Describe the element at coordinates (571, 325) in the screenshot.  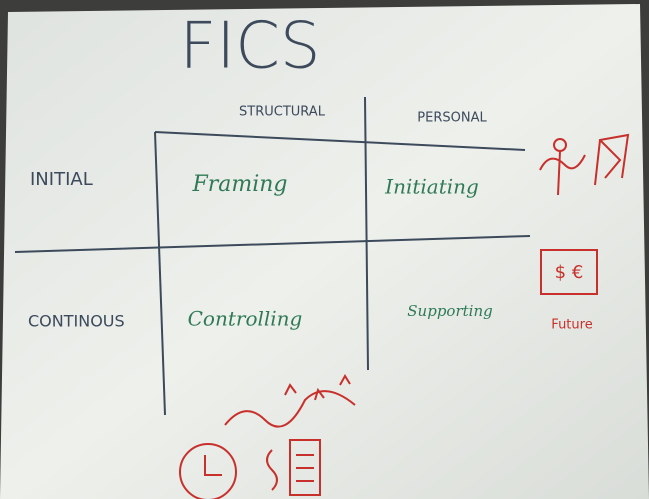
I see `note: Future` at that location.